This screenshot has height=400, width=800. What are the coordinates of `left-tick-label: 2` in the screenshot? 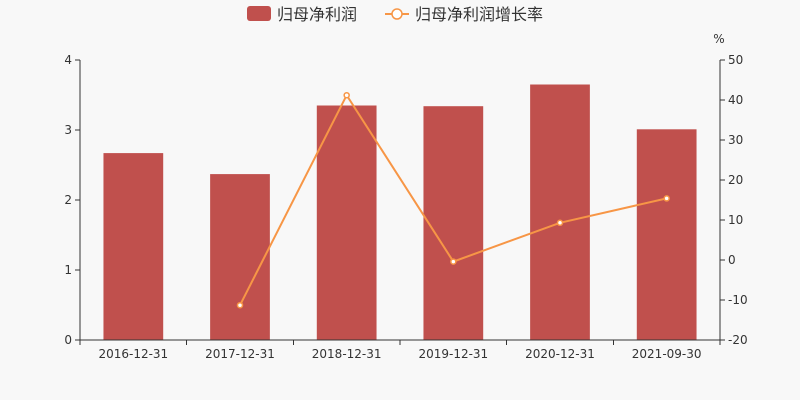 It's located at (68, 200).